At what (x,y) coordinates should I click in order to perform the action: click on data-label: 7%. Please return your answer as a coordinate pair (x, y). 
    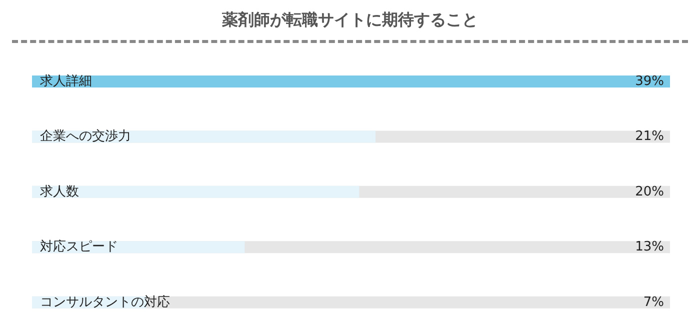
    Looking at the image, I should click on (653, 302).